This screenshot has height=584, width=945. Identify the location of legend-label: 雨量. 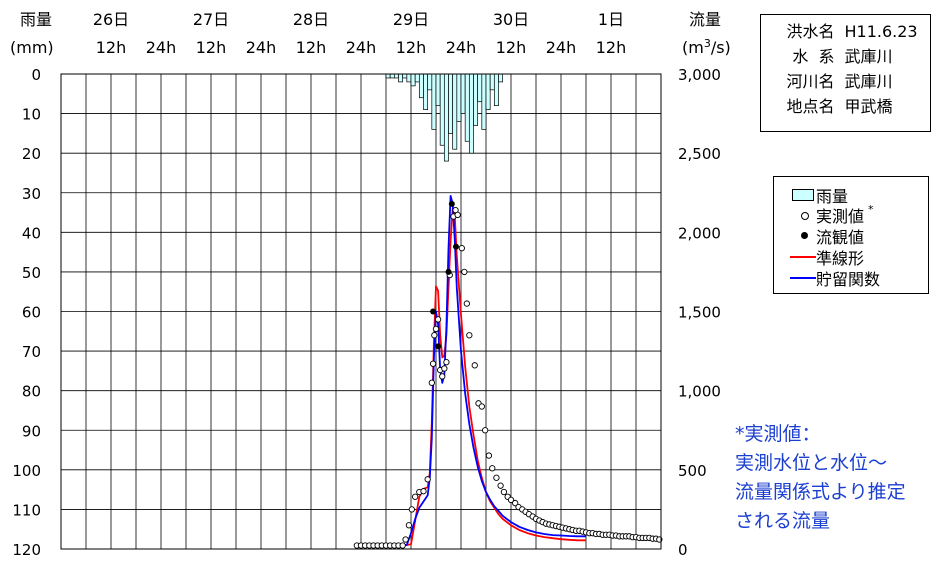
(832, 196).